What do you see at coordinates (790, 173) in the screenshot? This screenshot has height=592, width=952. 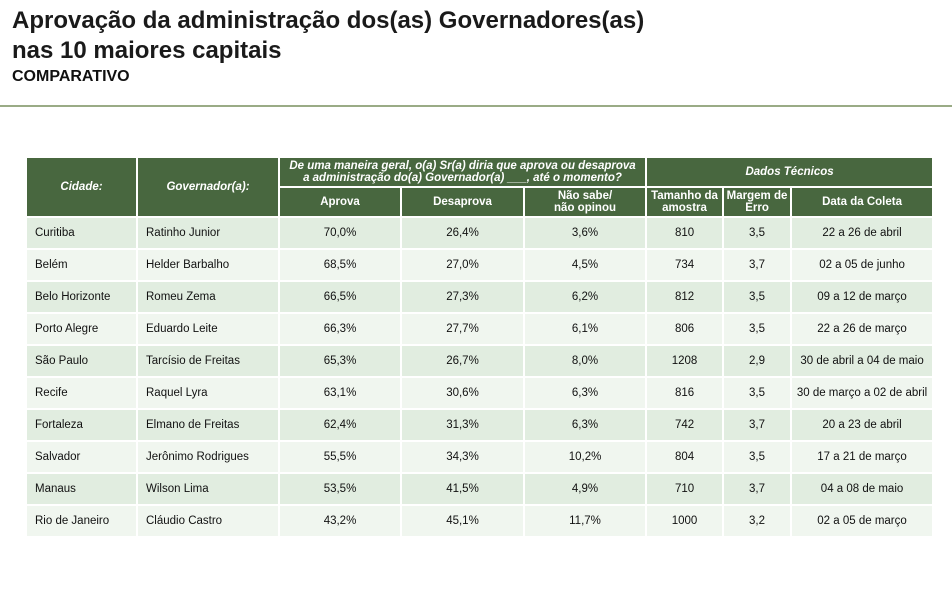 I see `tech-data-header: Dados Técnicos` at bounding box center [790, 173].